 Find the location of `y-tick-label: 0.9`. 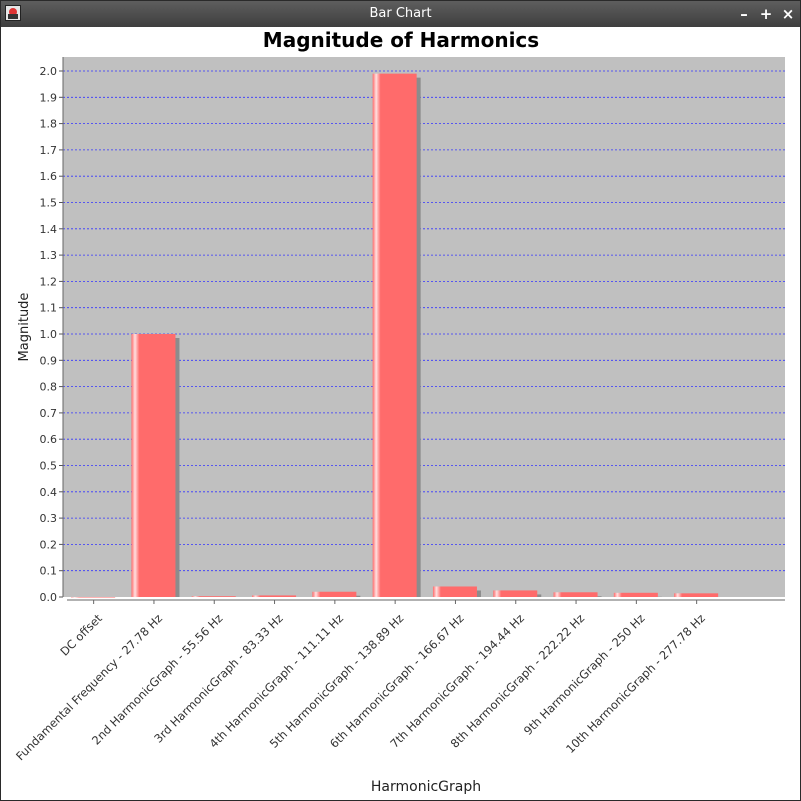

y-tick-label: 0.9 is located at coordinates (49, 360).